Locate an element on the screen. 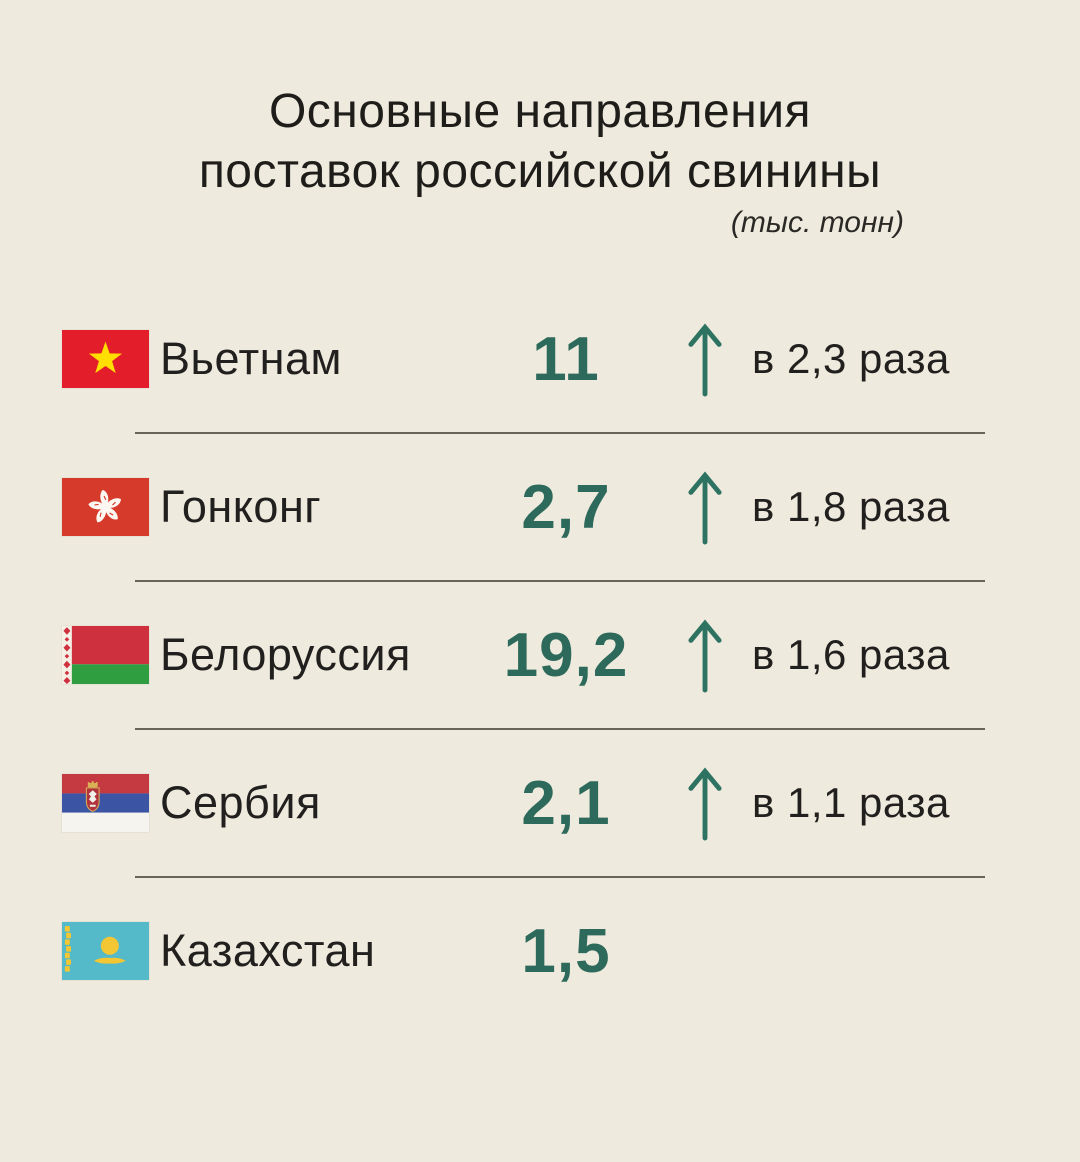 The height and width of the screenshot is (1162, 1080). supply-row-belarus: Белоруссия 19,2 в 1,6 раза is located at coordinates (523, 655).